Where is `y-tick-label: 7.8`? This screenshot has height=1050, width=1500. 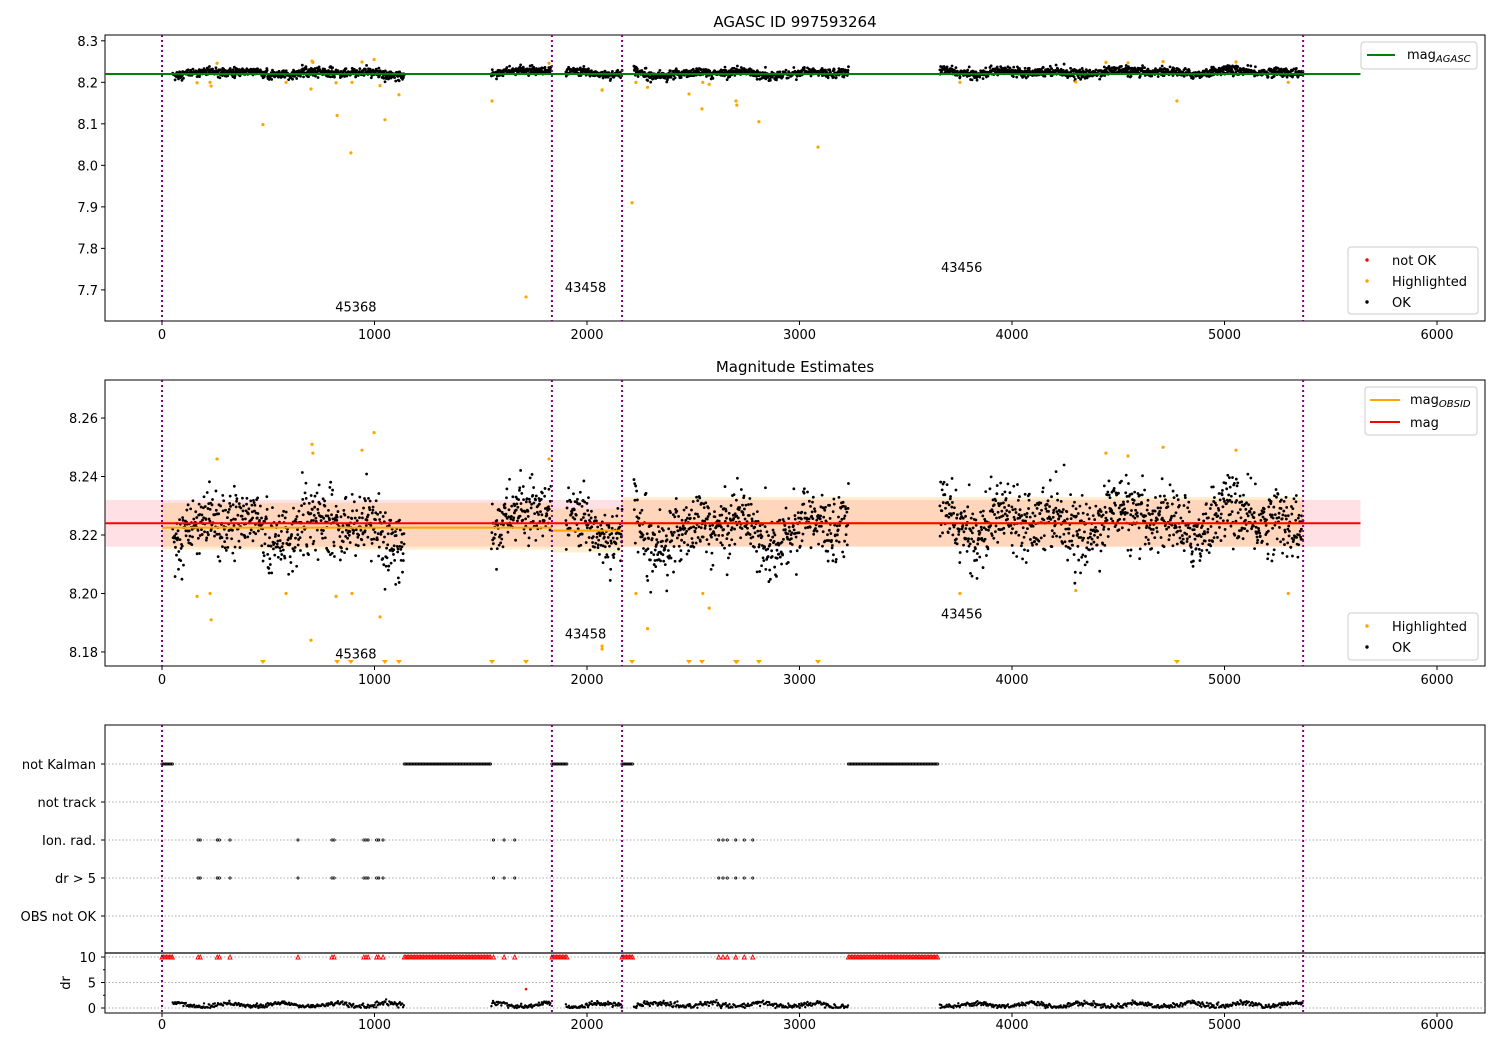 y-tick-label: 7.8 is located at coordinates (87, 249).